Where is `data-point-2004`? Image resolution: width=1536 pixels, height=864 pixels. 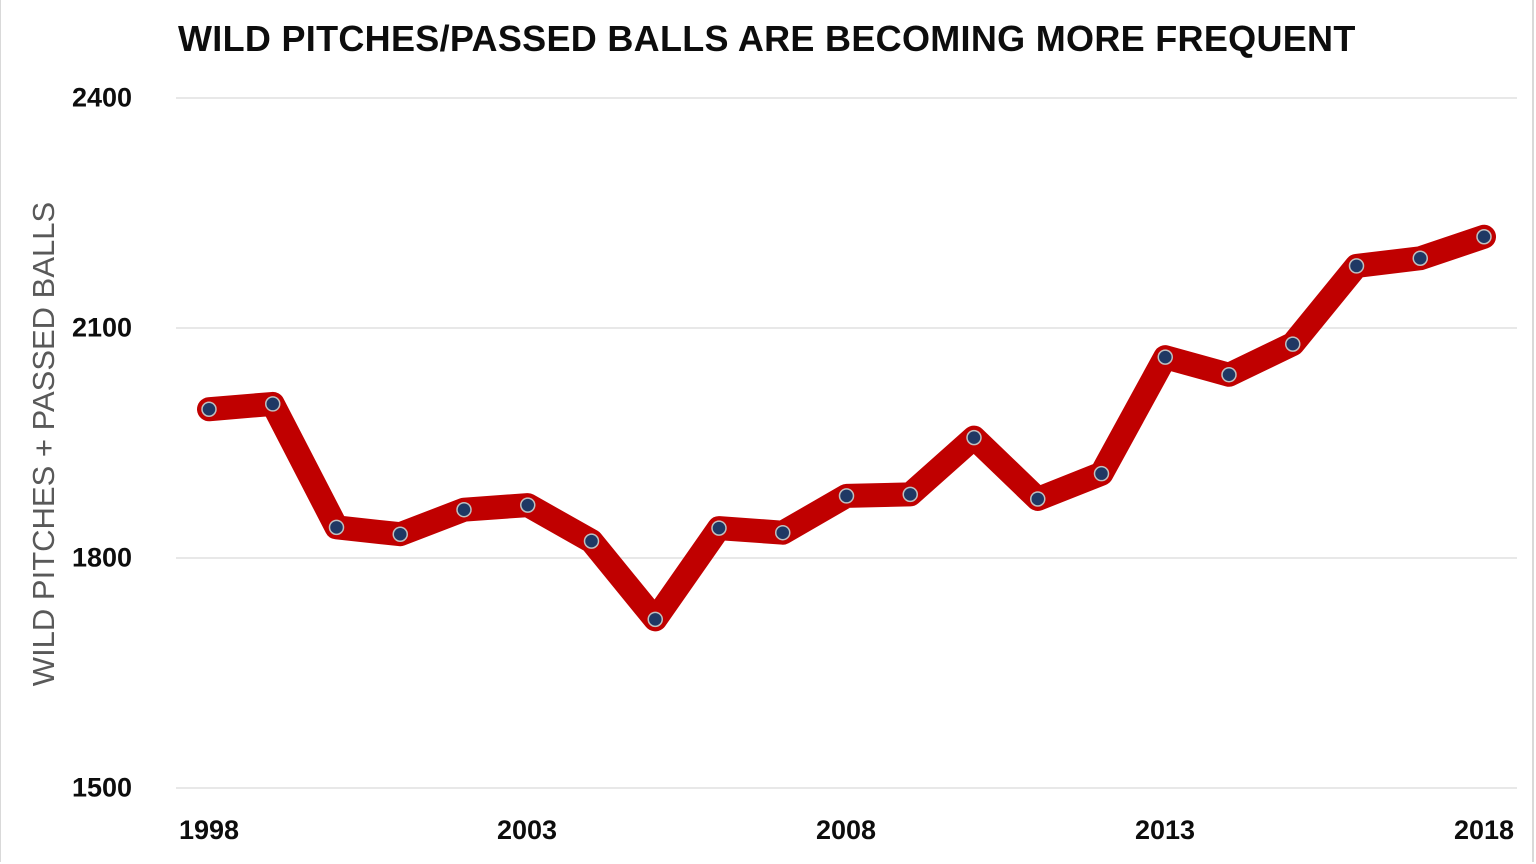 data-point-2004 is located at coordinates (591, 541).